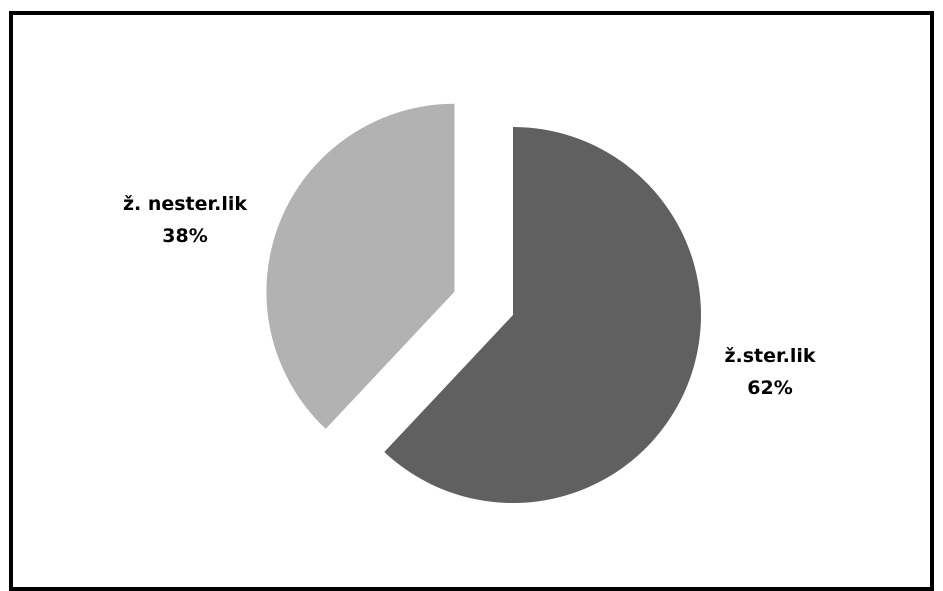 The width and height of the screenshot is (943, 591). What do you see at coordinates (184, 236) in the screenshot?
I see `slice-value-nester: 38%` at bounding box center [184, 236].